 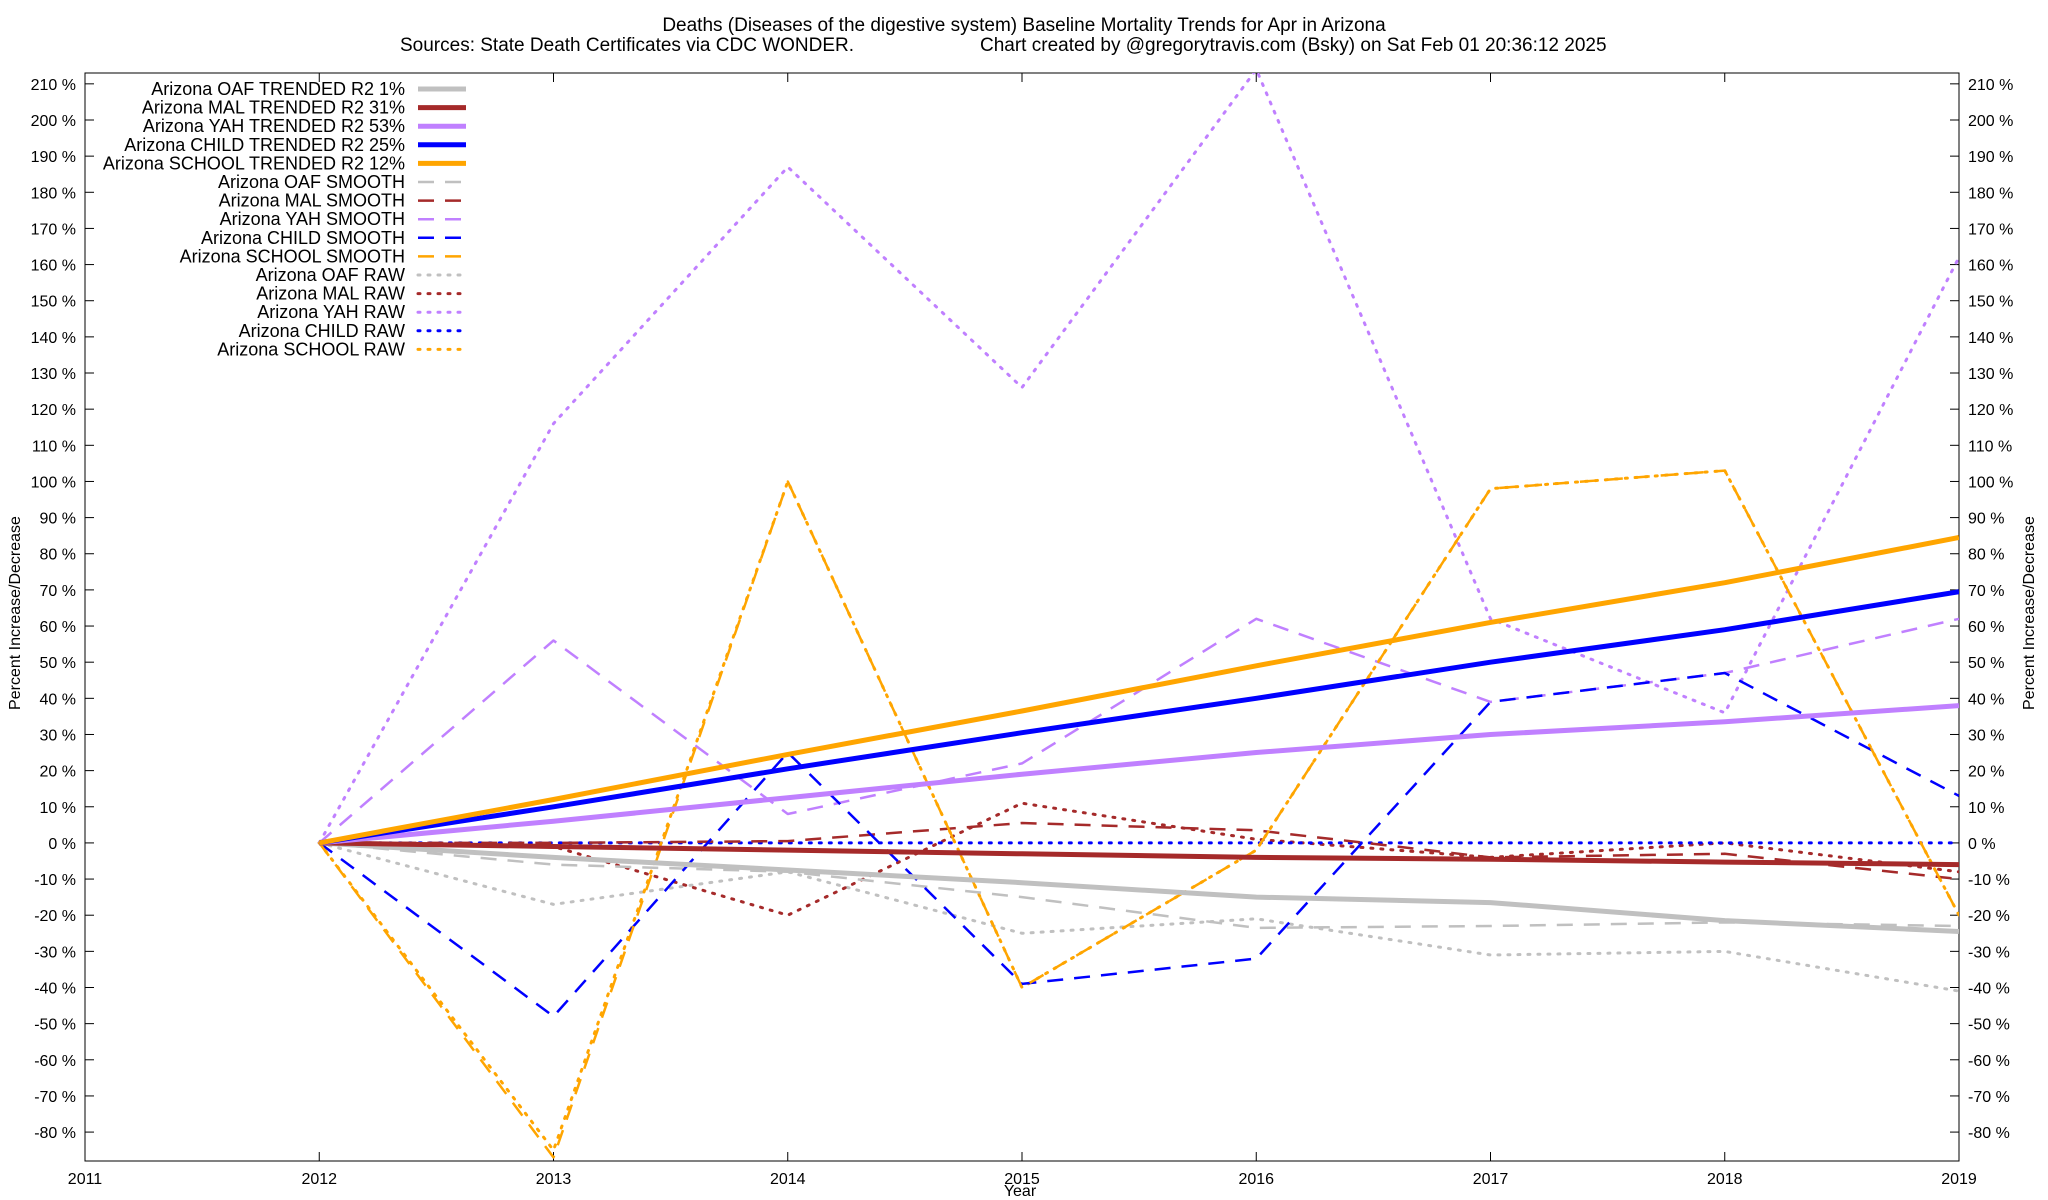 I want to click on y-tick-label-left: 20 %, so click(x=58, y=772).